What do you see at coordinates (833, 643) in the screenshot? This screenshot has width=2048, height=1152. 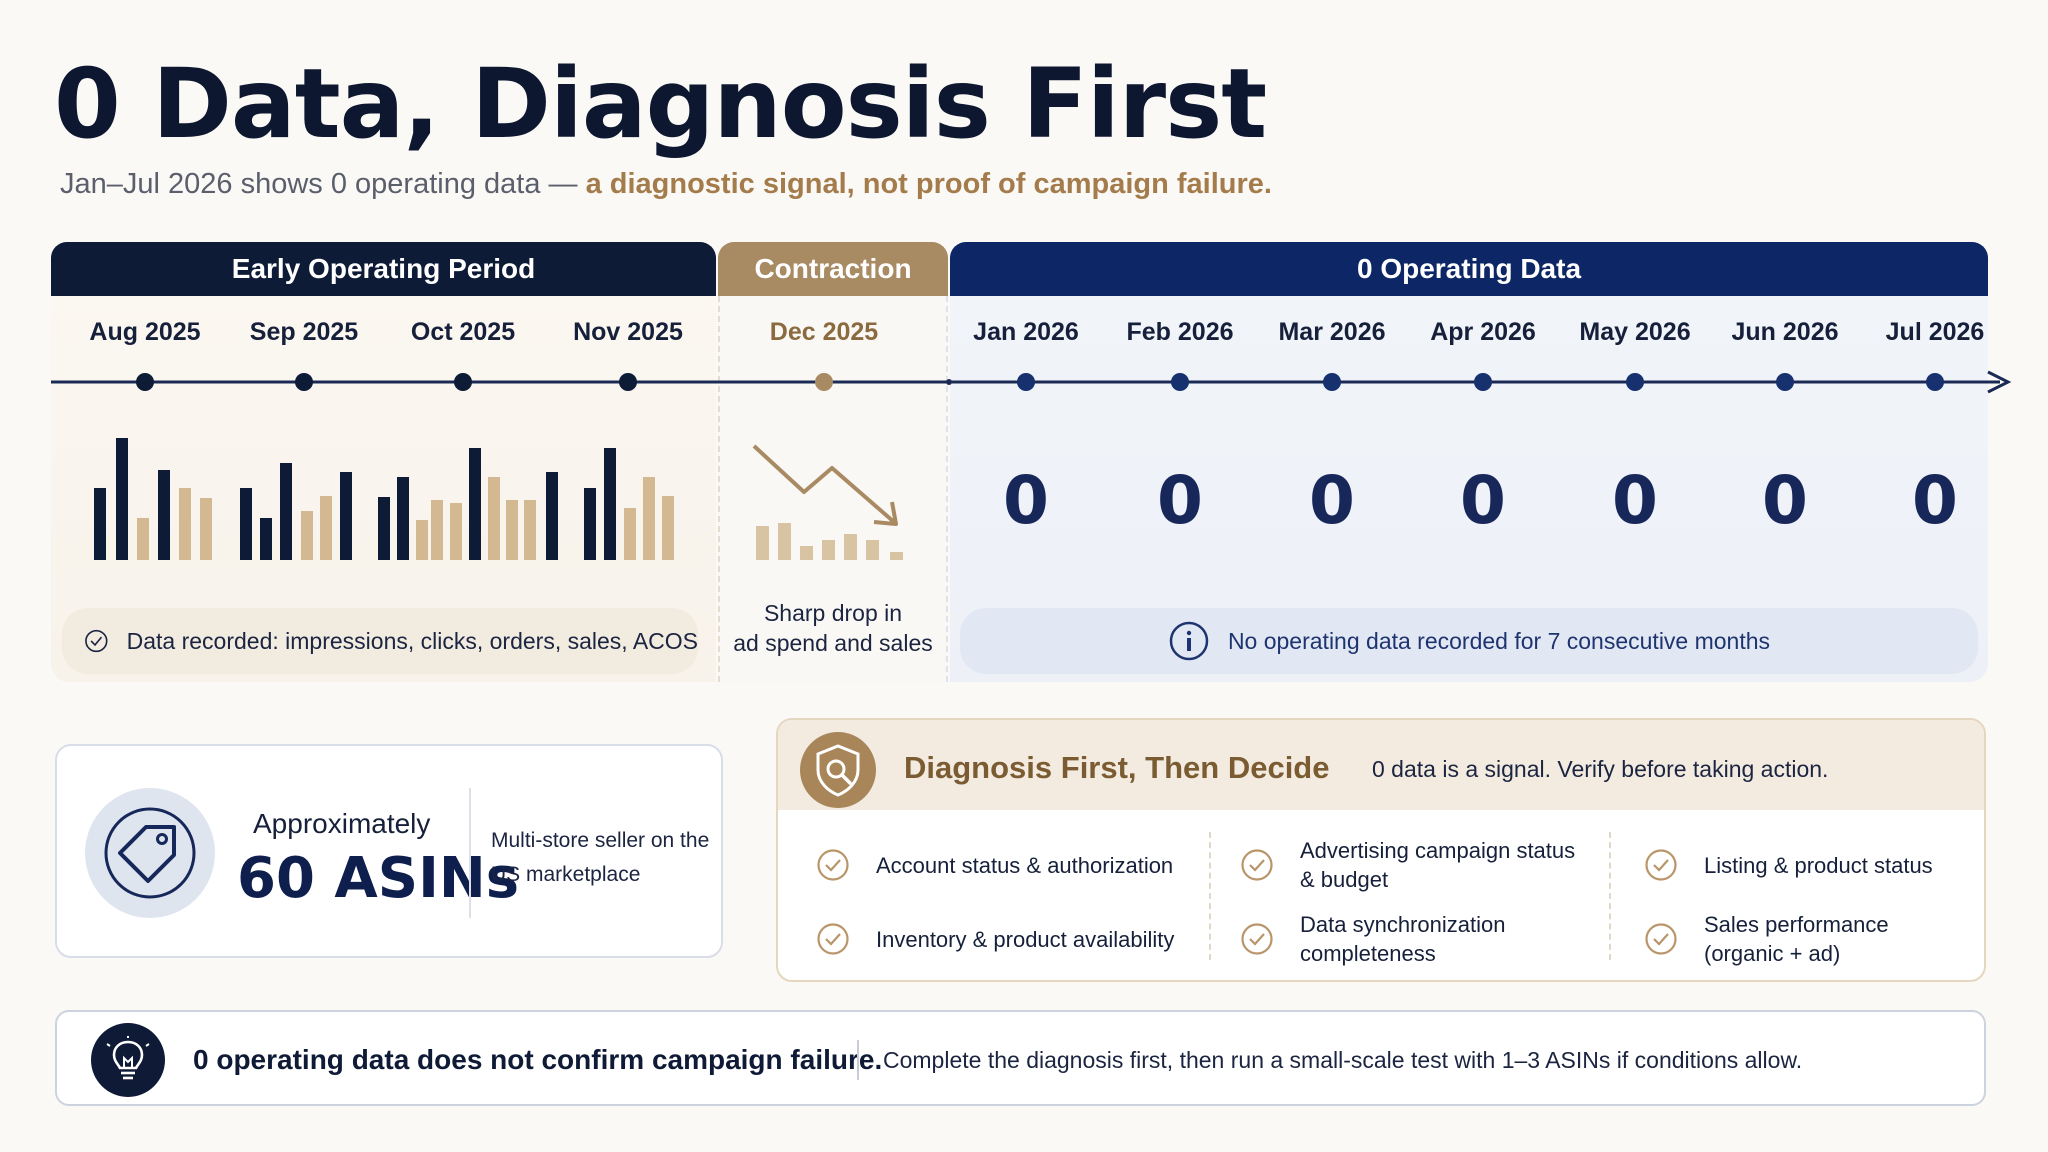 I see `contraction-note-line: ad spend and sales` at bounding box center [833, 643].